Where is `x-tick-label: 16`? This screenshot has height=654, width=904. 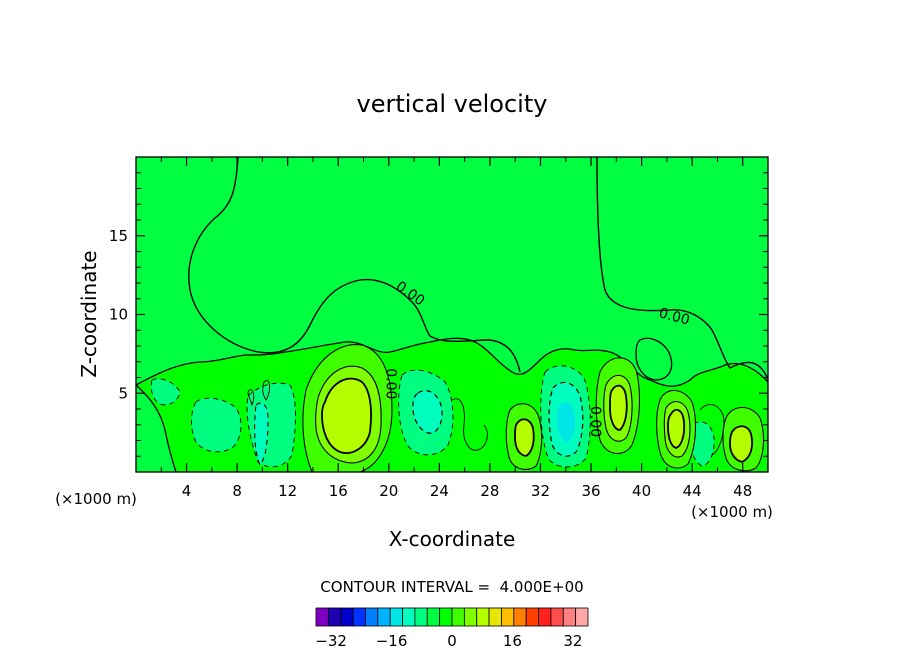 x-tick-label: 16 is located at coordinates (338, 491).